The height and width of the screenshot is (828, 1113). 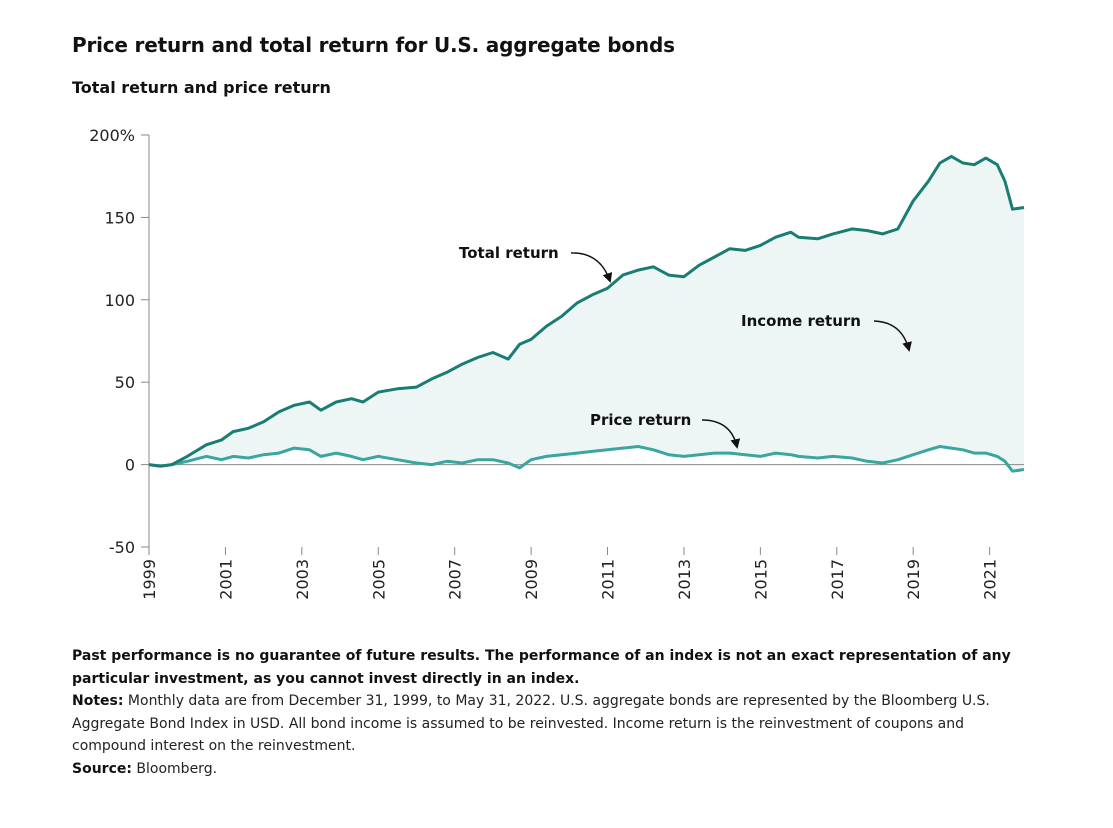 What do you see at coordinates (990, 579) in the screenshot?
I see `x-tick-label: 2021` at bounding box center [990, 579].